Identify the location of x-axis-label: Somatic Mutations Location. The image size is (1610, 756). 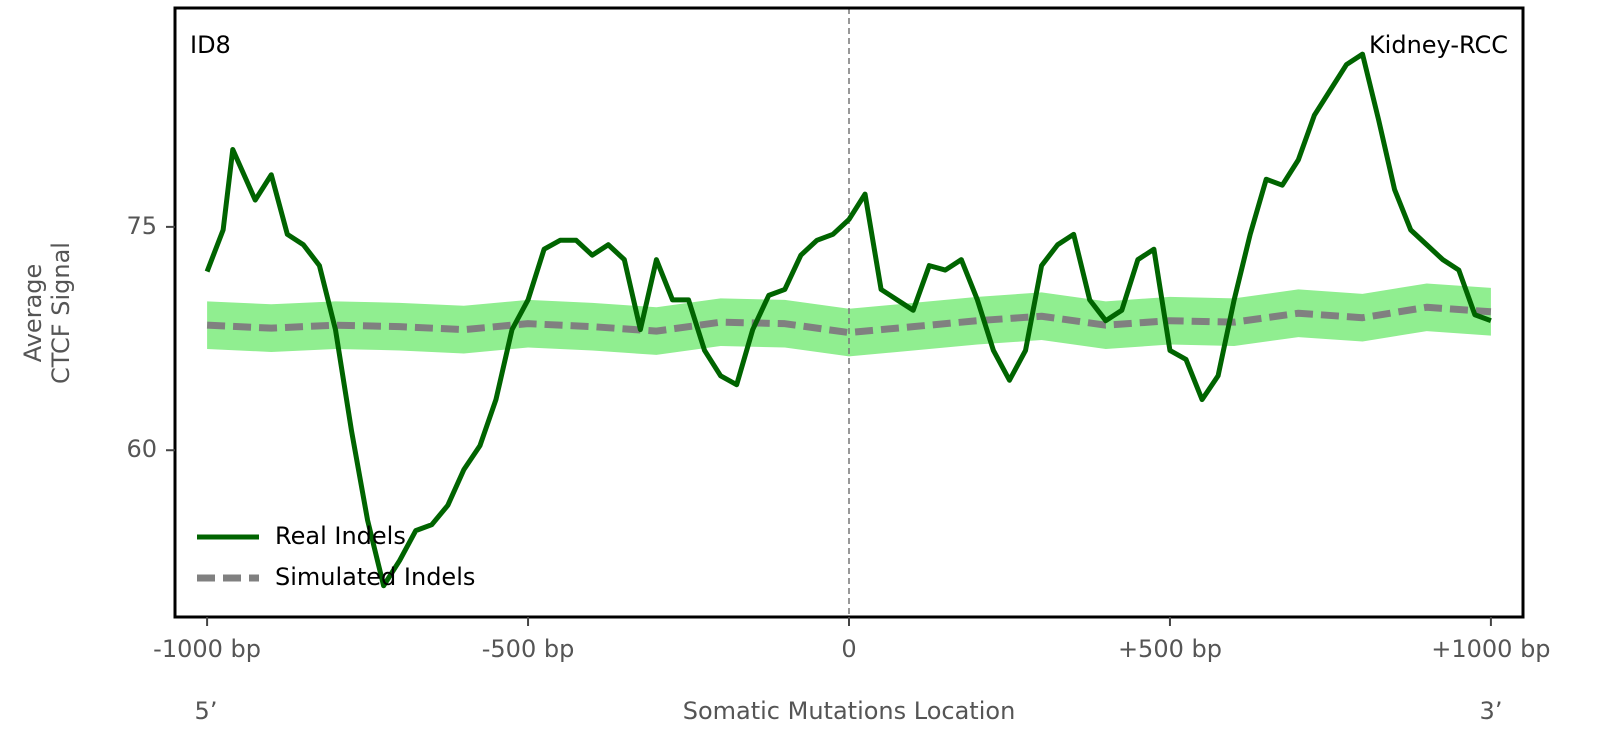
(849, 711).